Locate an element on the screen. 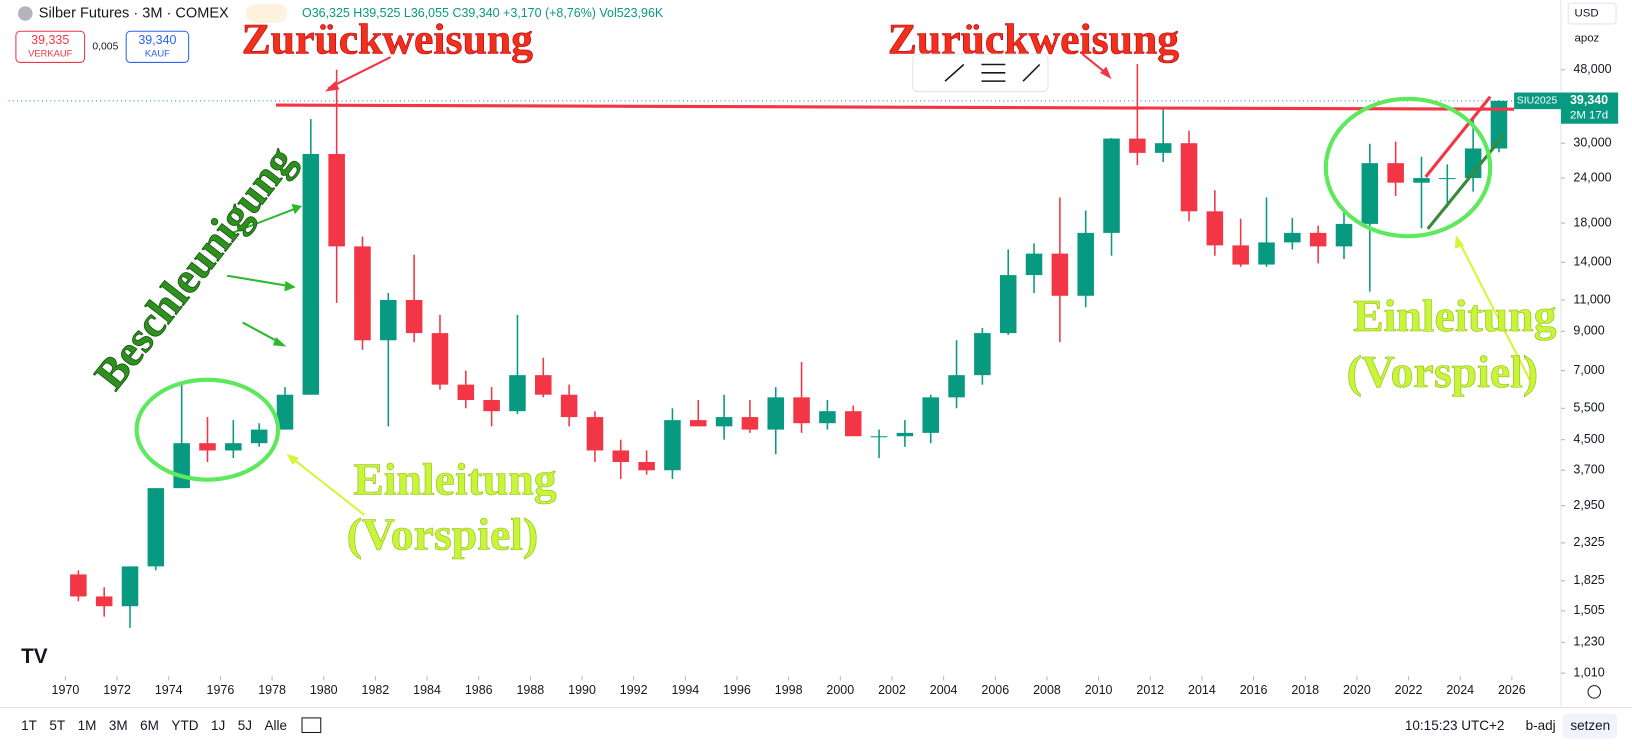 This screenshot has height=751, width=1632. highlight-ellipse is located at coordinates (207, 429).